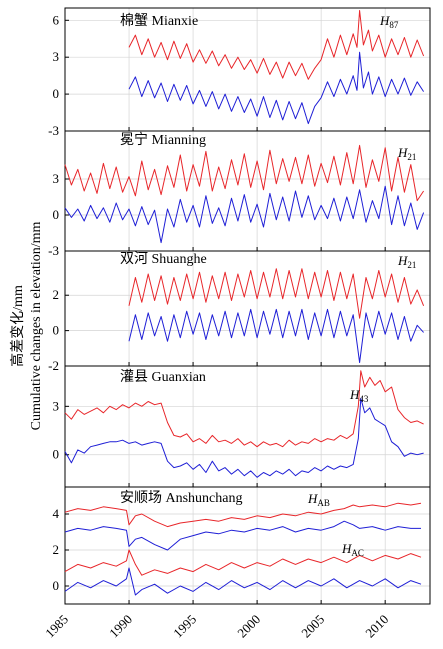 Image resolution: width=443 pixels, height=649 pixels. Describe the element at coordinates (318, 499) in the screenshot. I see `series-label-ab: HAB` at that location.